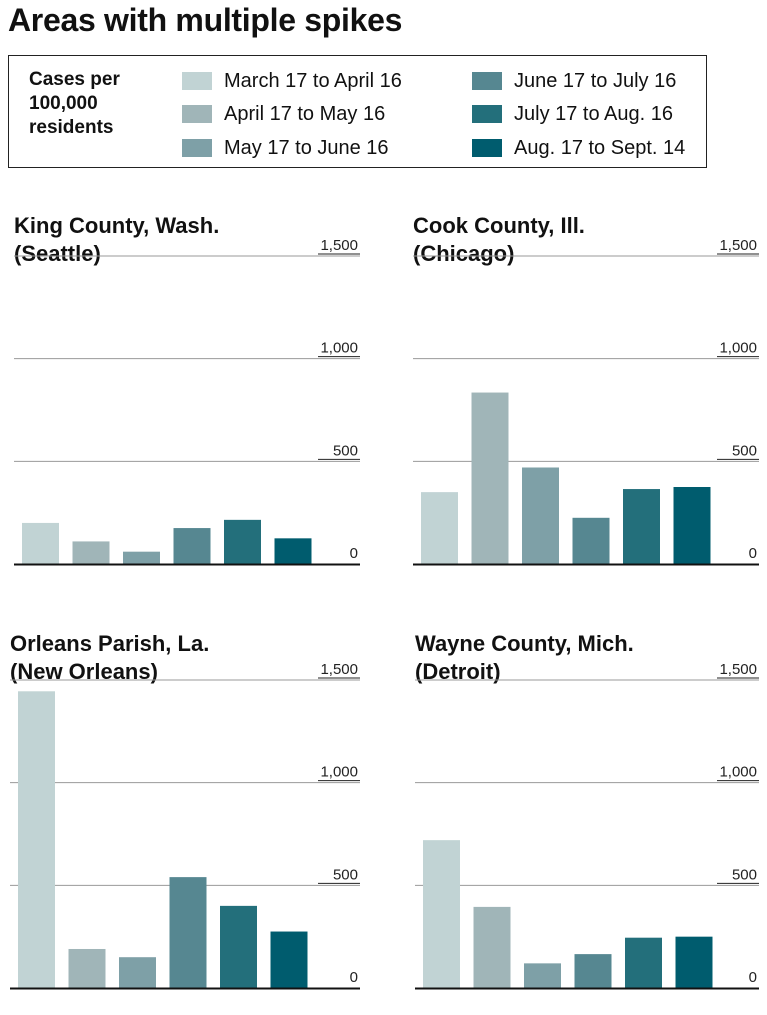 The width and height of the screenshot is (767, 1015). Describe the element at coordinates (464, 253) in the screenshot. I see `panel-title-line: (Chicago)` at that location.